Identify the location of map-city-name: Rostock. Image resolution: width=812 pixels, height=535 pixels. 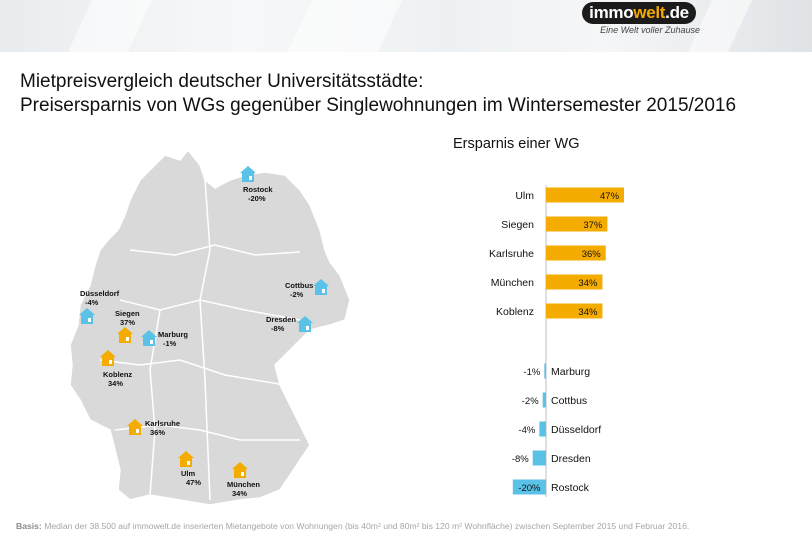
(258, 189).